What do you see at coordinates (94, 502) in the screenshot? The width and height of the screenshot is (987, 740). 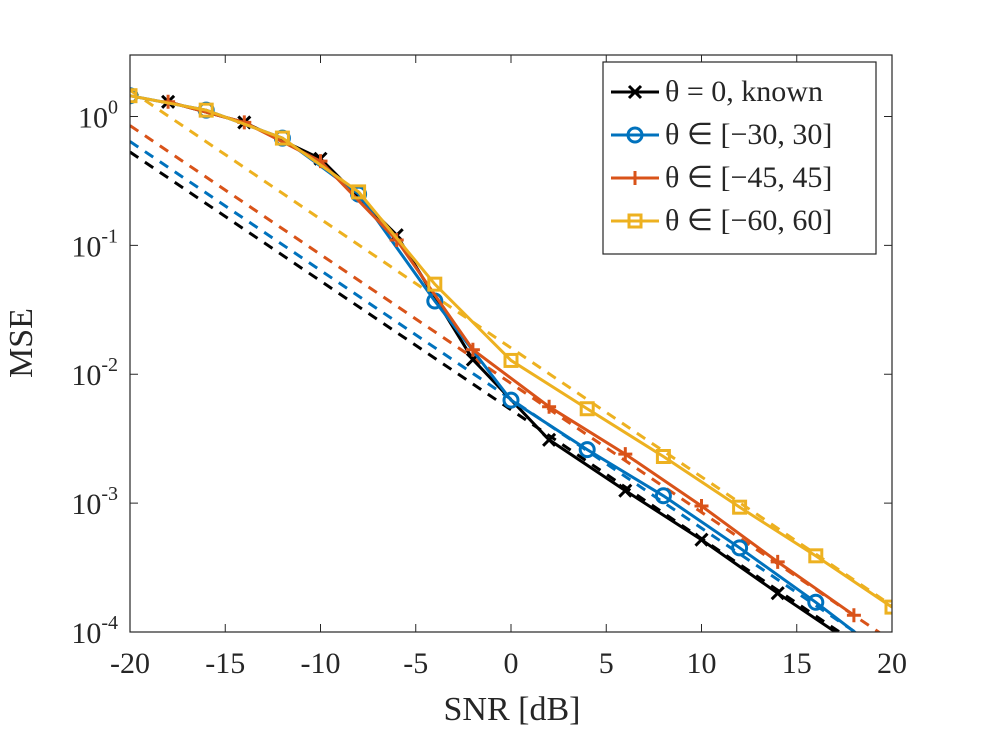 I see `y-tick-label: 10⁻³` at bounding box center [94, 502].